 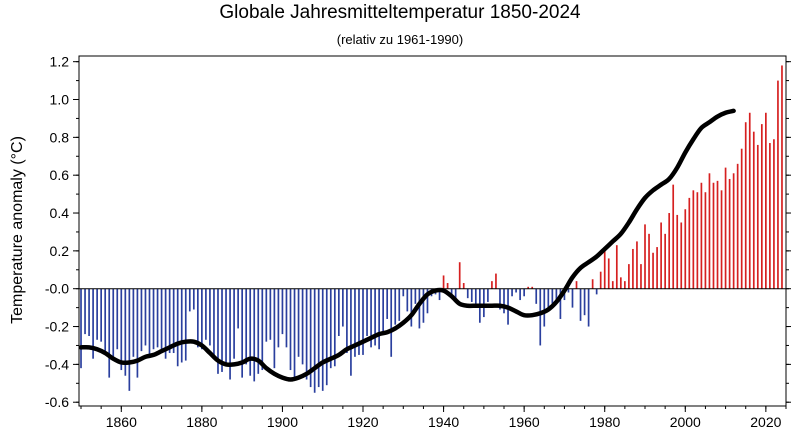 What do you see at coordinates (625, 285) in the screenshot?
I see `bar-1985` at bounding box center [625, 285].